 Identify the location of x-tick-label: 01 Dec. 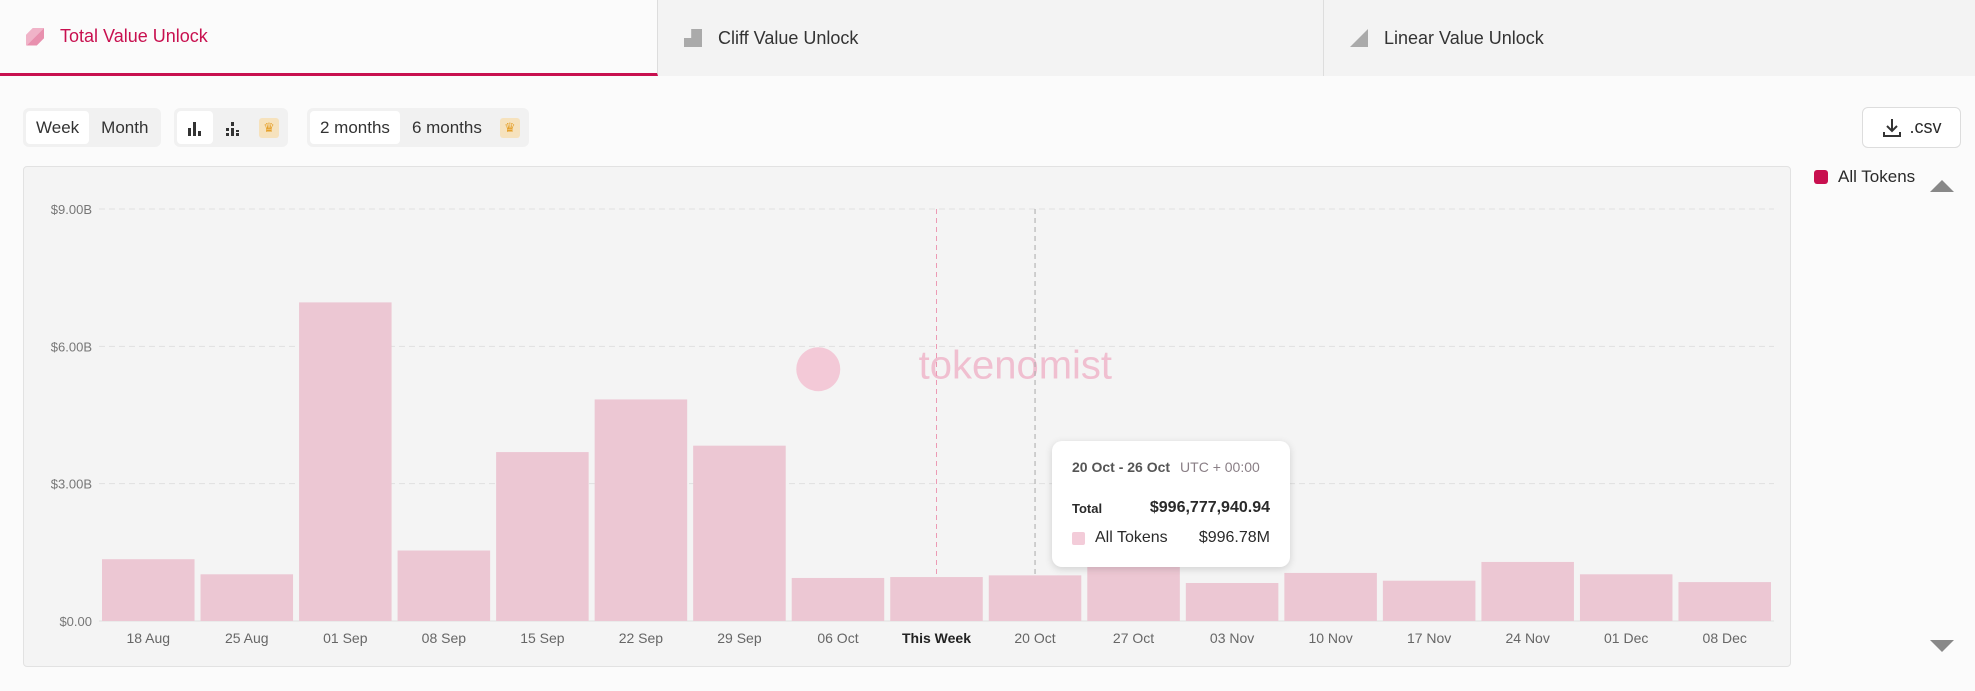
(1626, 638).